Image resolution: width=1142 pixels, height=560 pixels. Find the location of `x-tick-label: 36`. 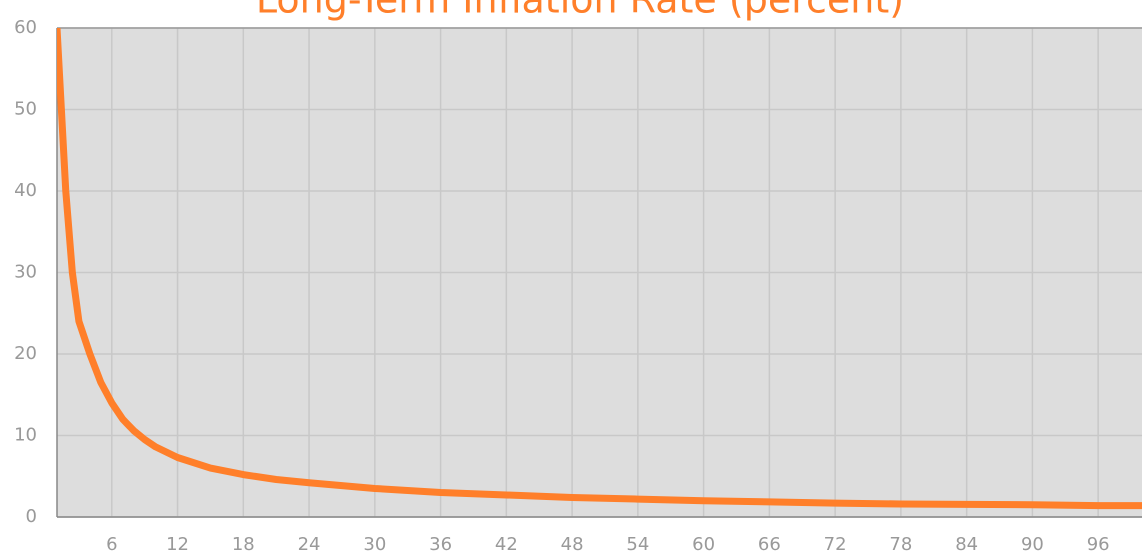

x-tick-label: 36 is located at coordinates (440, 544).